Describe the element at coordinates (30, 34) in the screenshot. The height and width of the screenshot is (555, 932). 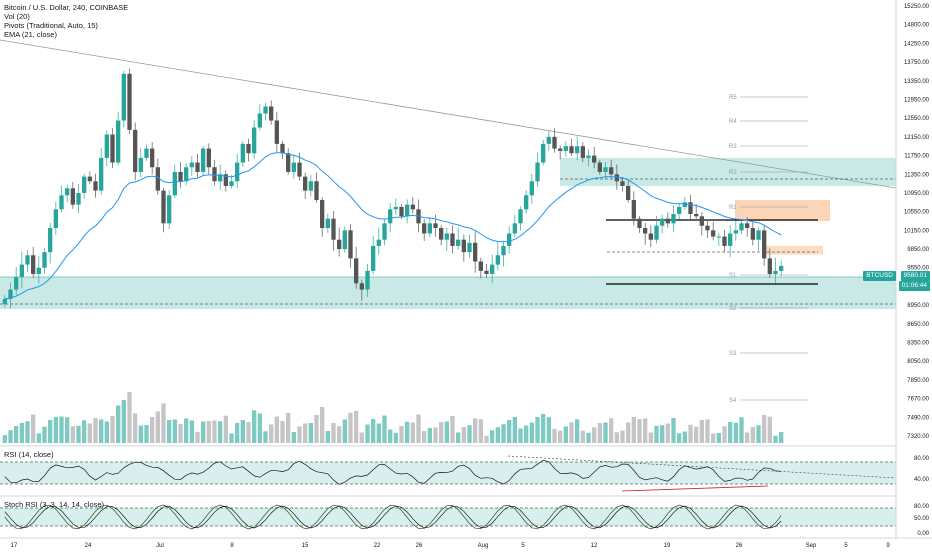
I see `ema-indicator-label: EMA (21, close)` at that location.